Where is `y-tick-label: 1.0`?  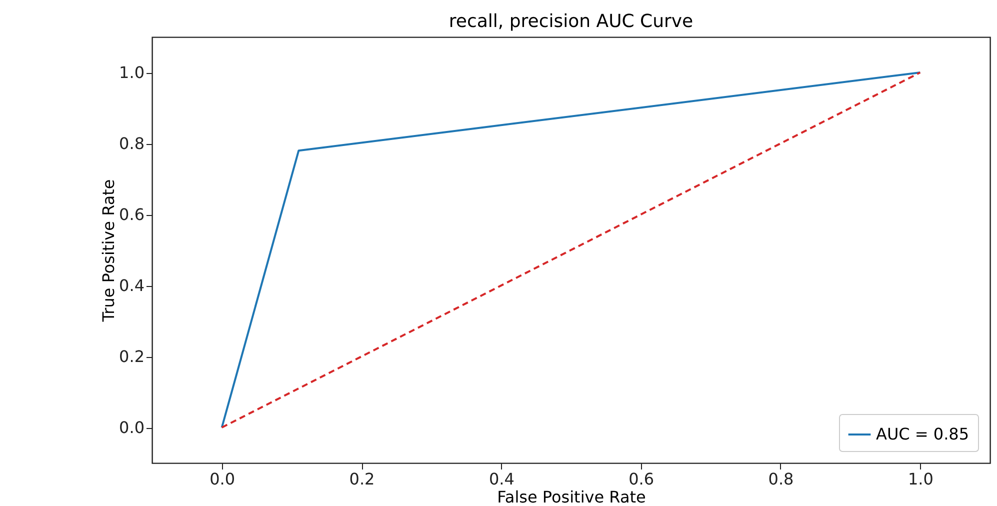
y-tick-label: 1.0 is located at coordinates (131, 72).